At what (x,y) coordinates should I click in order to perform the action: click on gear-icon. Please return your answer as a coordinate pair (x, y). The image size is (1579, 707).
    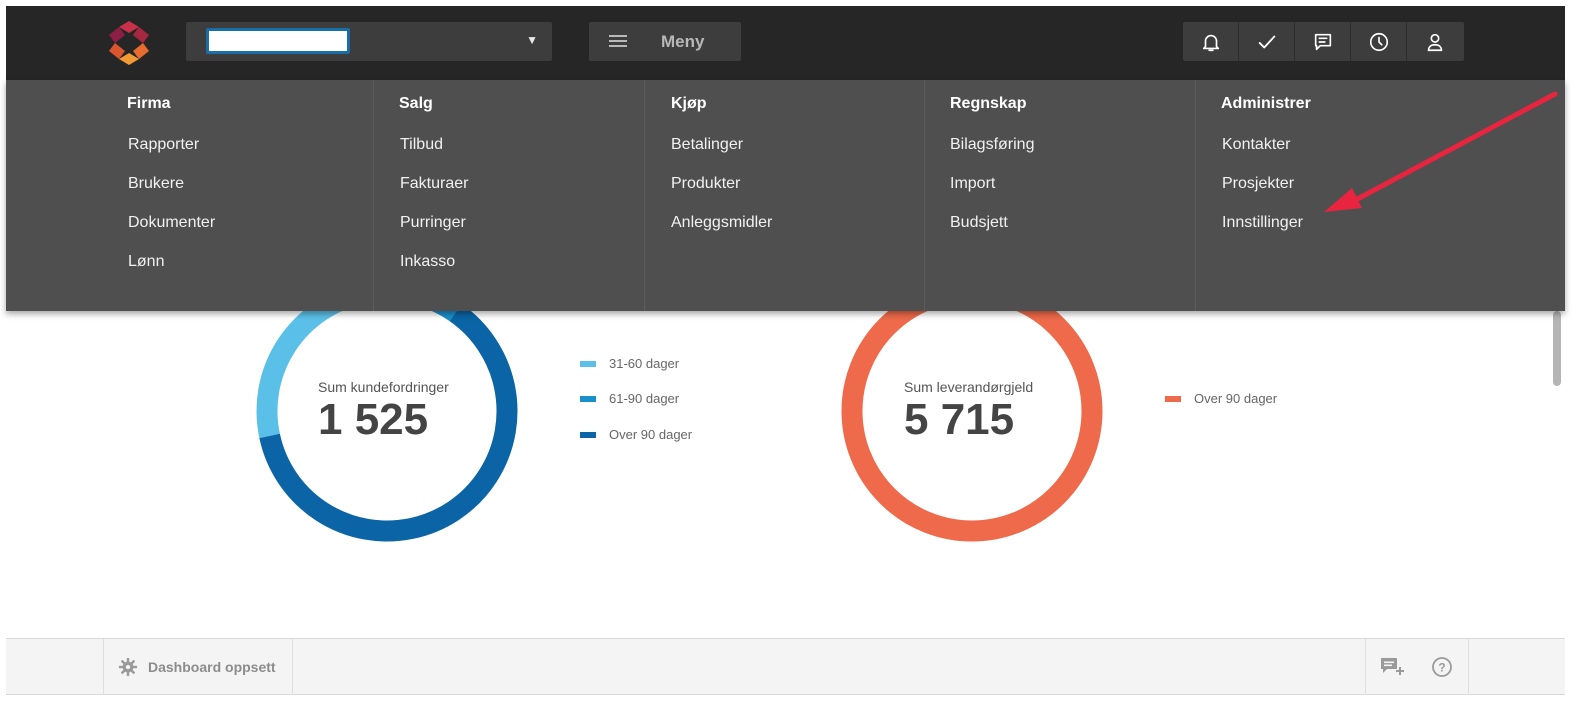
    Looking at the image, I should click on (128, 667).